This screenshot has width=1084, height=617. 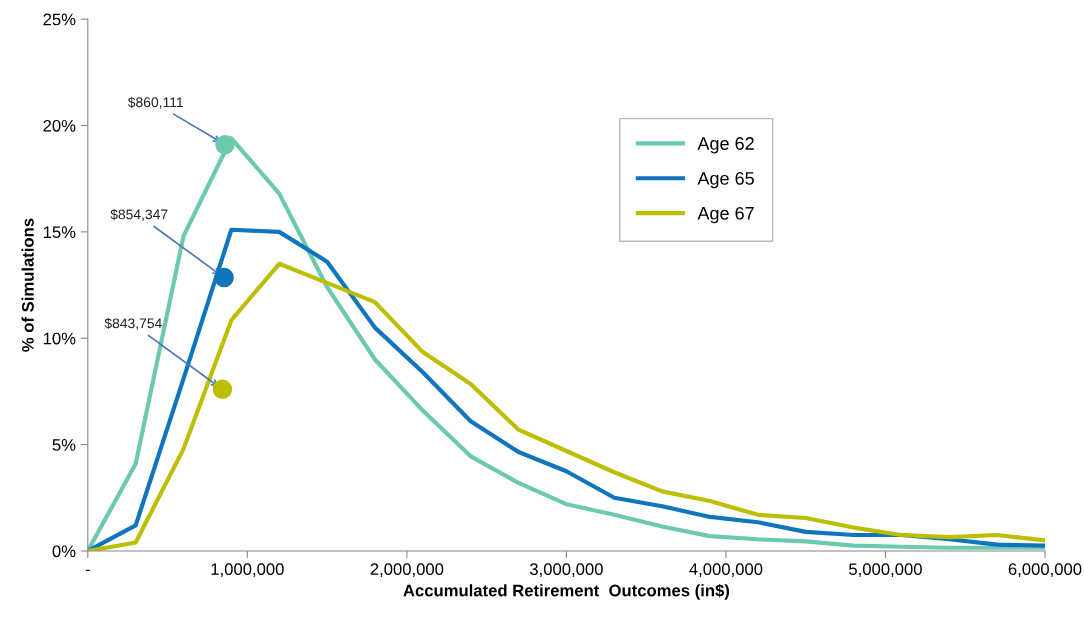 I want to click on y-tick-label: 5%, so click(x=64, y=445).